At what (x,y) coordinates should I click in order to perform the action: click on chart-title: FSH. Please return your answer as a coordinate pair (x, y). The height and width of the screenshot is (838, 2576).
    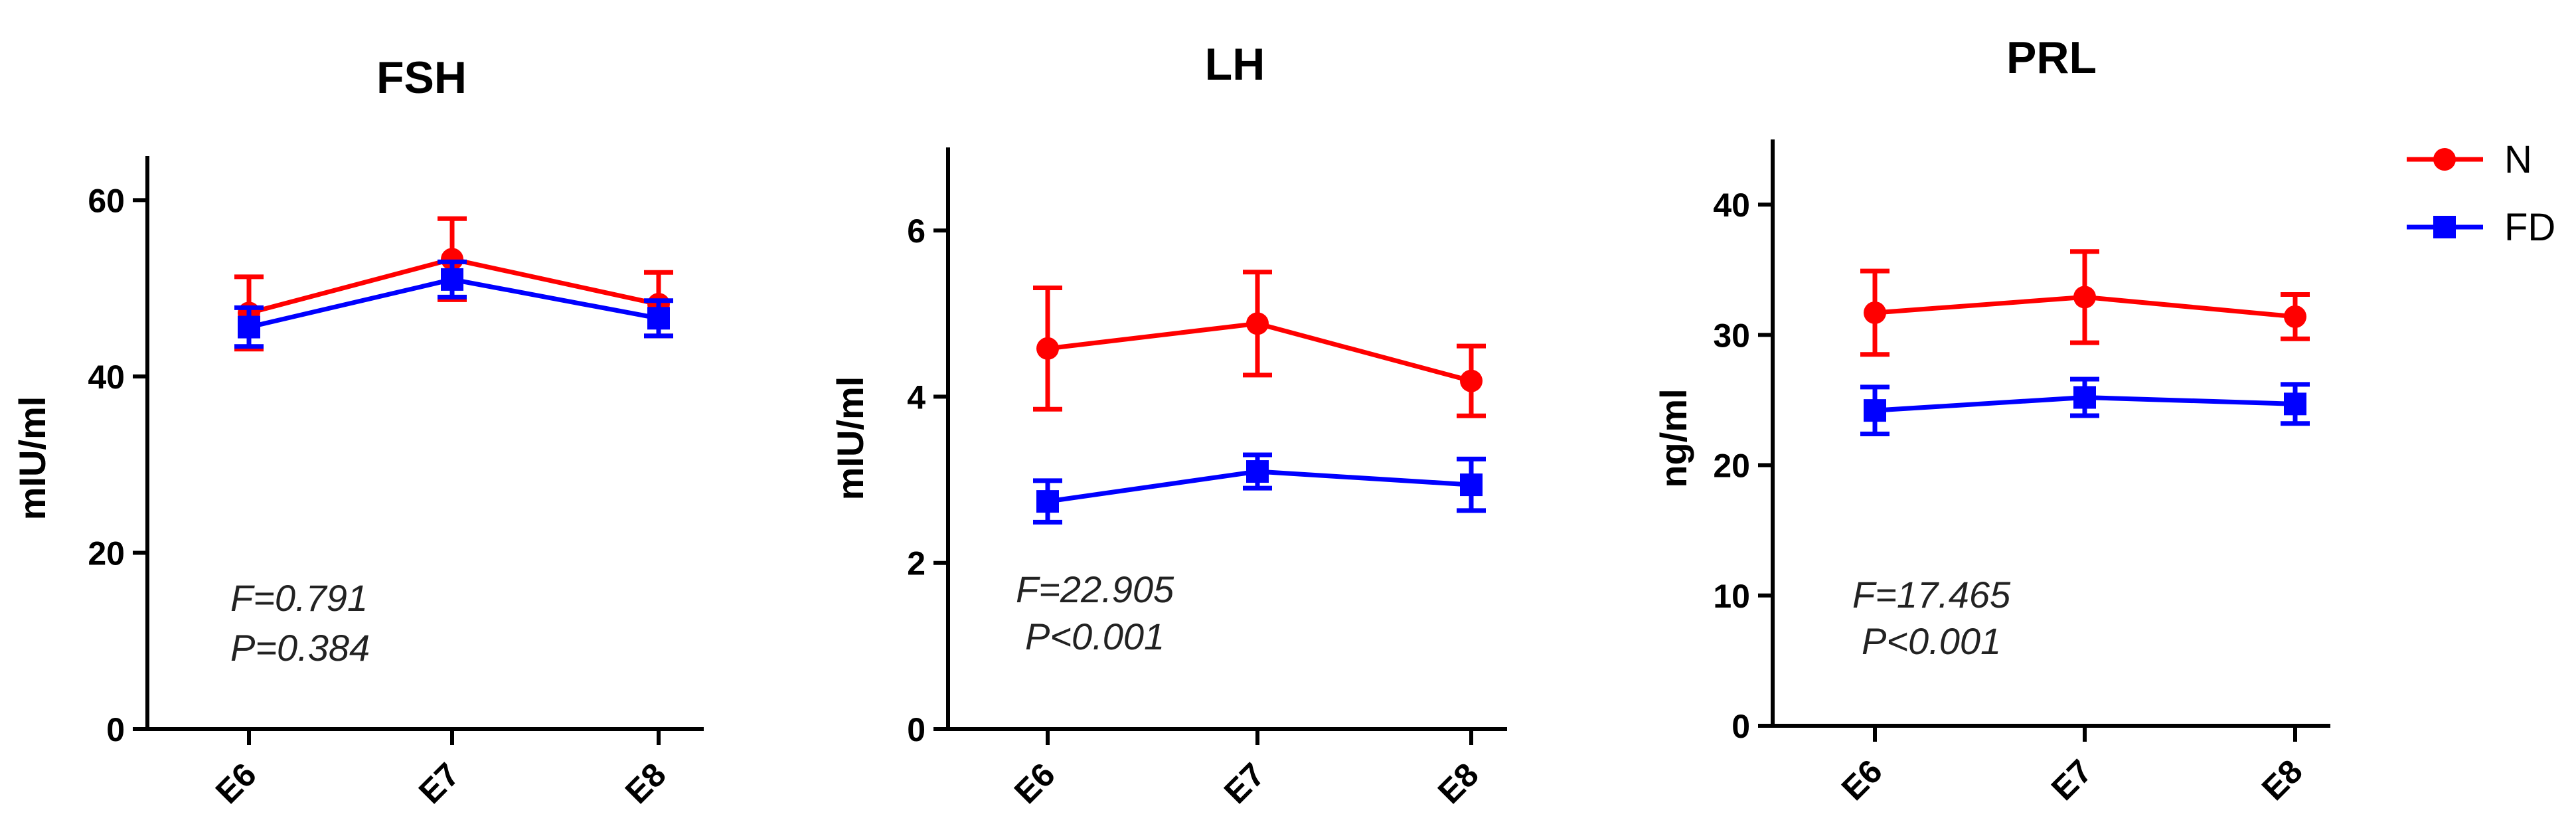
    Looking at the image, I should click on (421, 77).